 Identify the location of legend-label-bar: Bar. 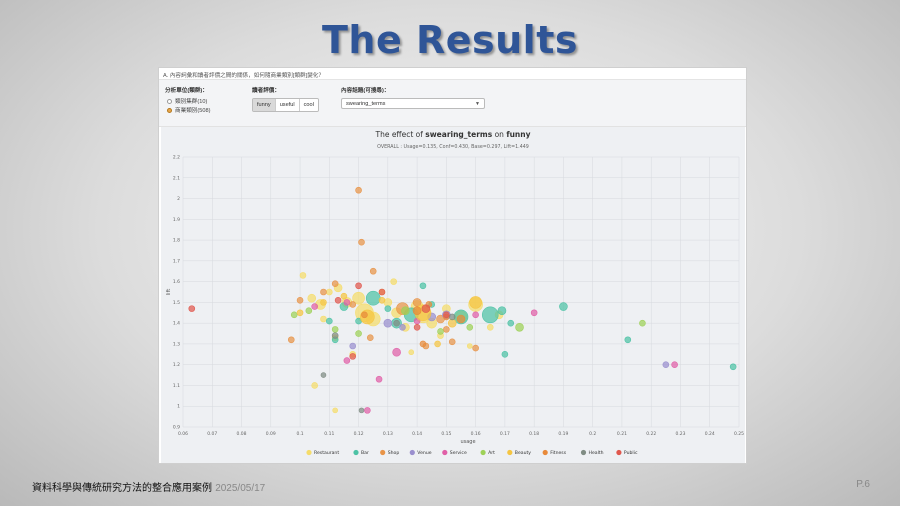
(365, 453).